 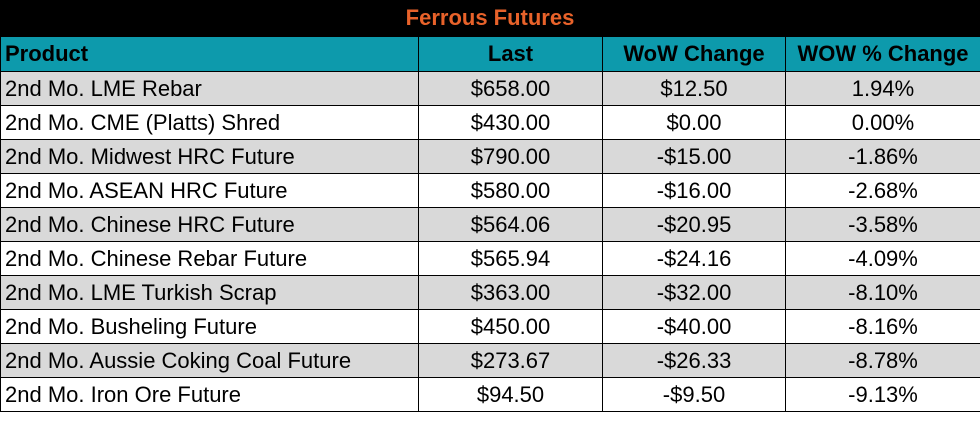 I want to click on cell-product: 2nd Mo. Midwest HRC Future, so click(x=209, y=156).